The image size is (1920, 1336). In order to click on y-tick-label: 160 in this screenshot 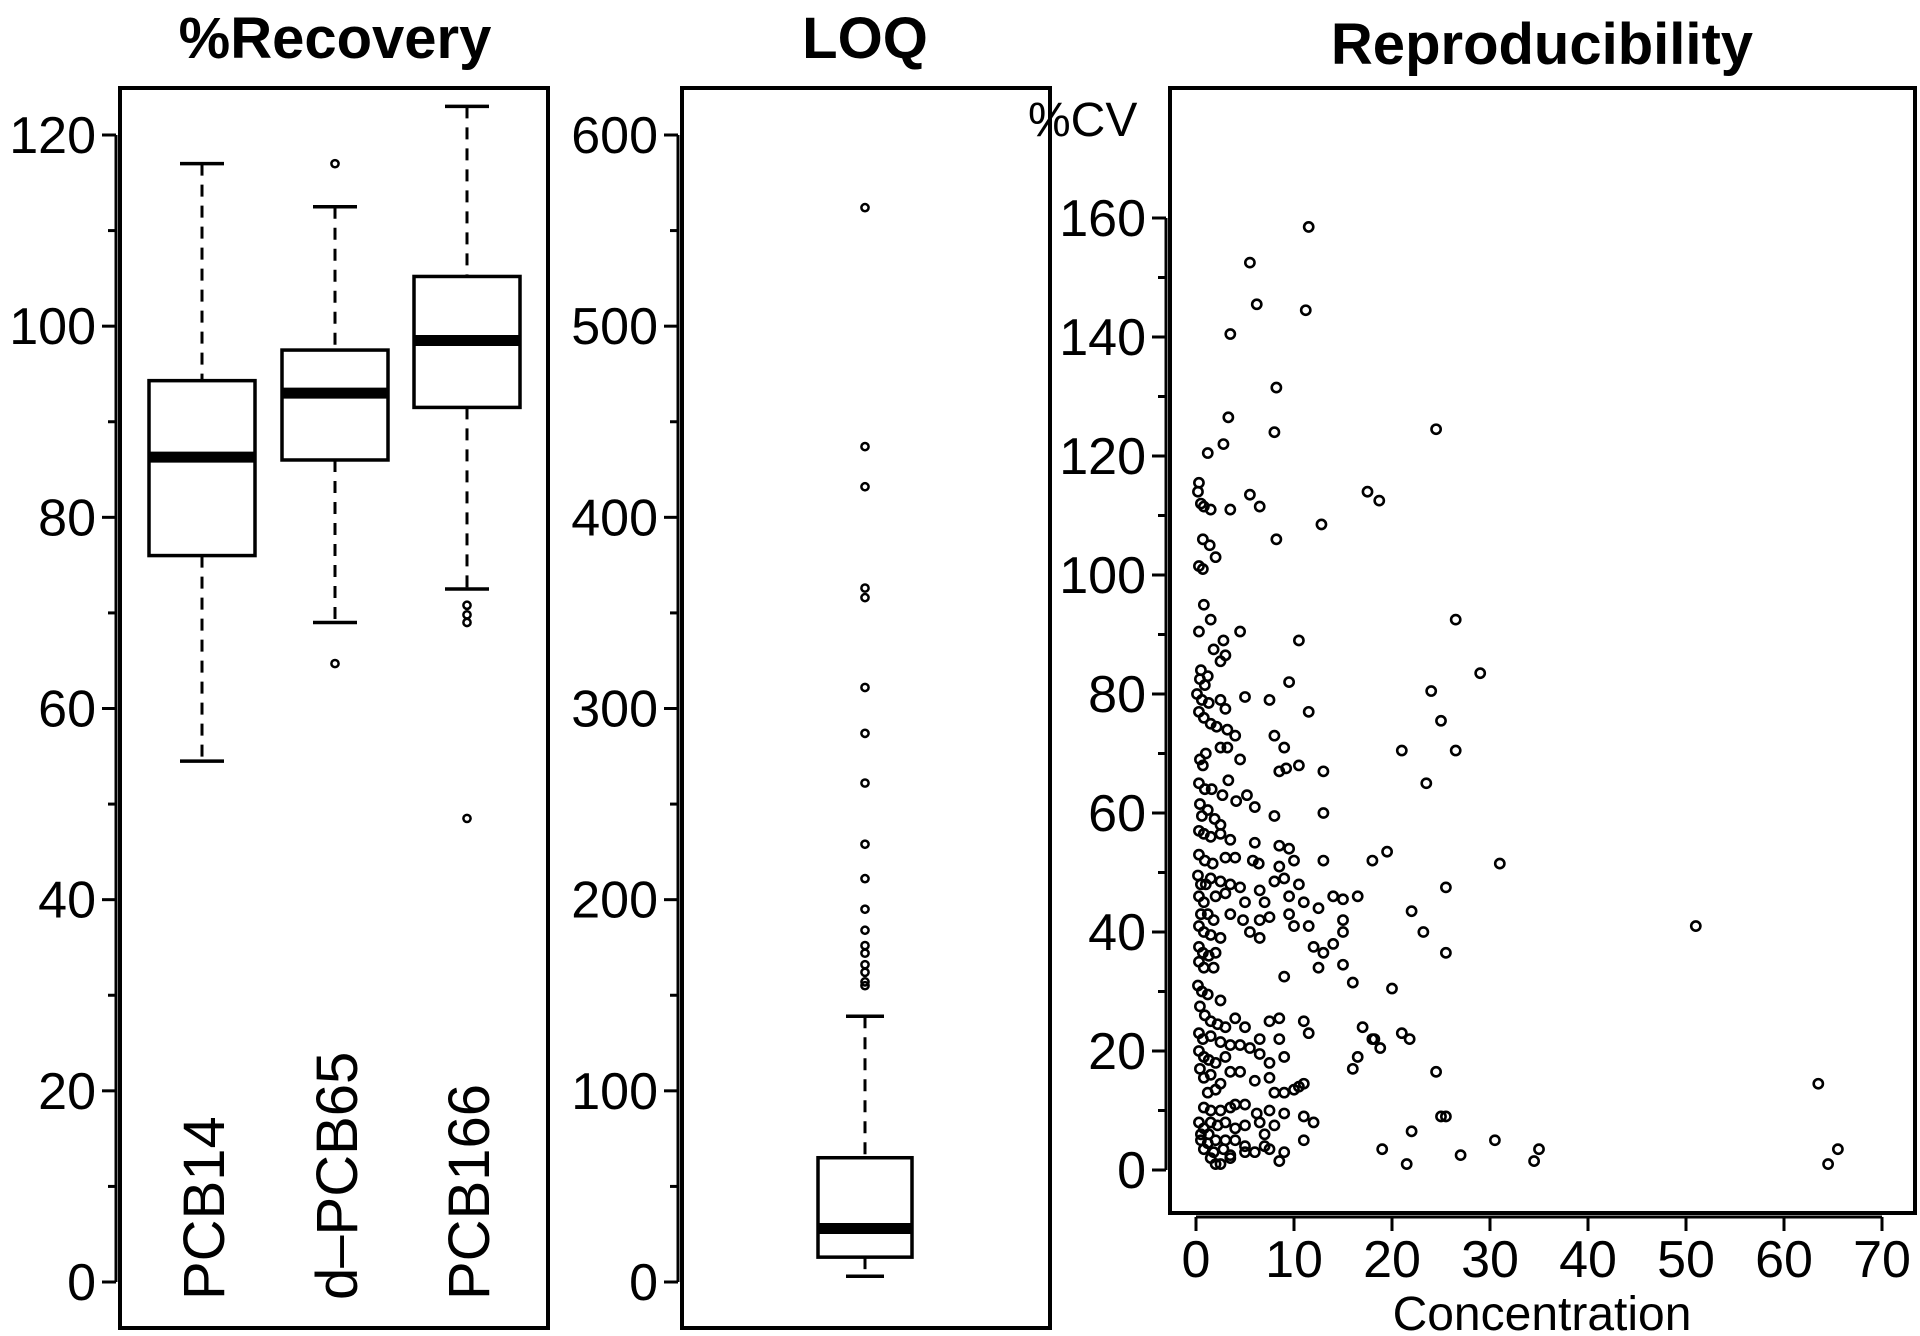, I will do `click(1102, 219)`.